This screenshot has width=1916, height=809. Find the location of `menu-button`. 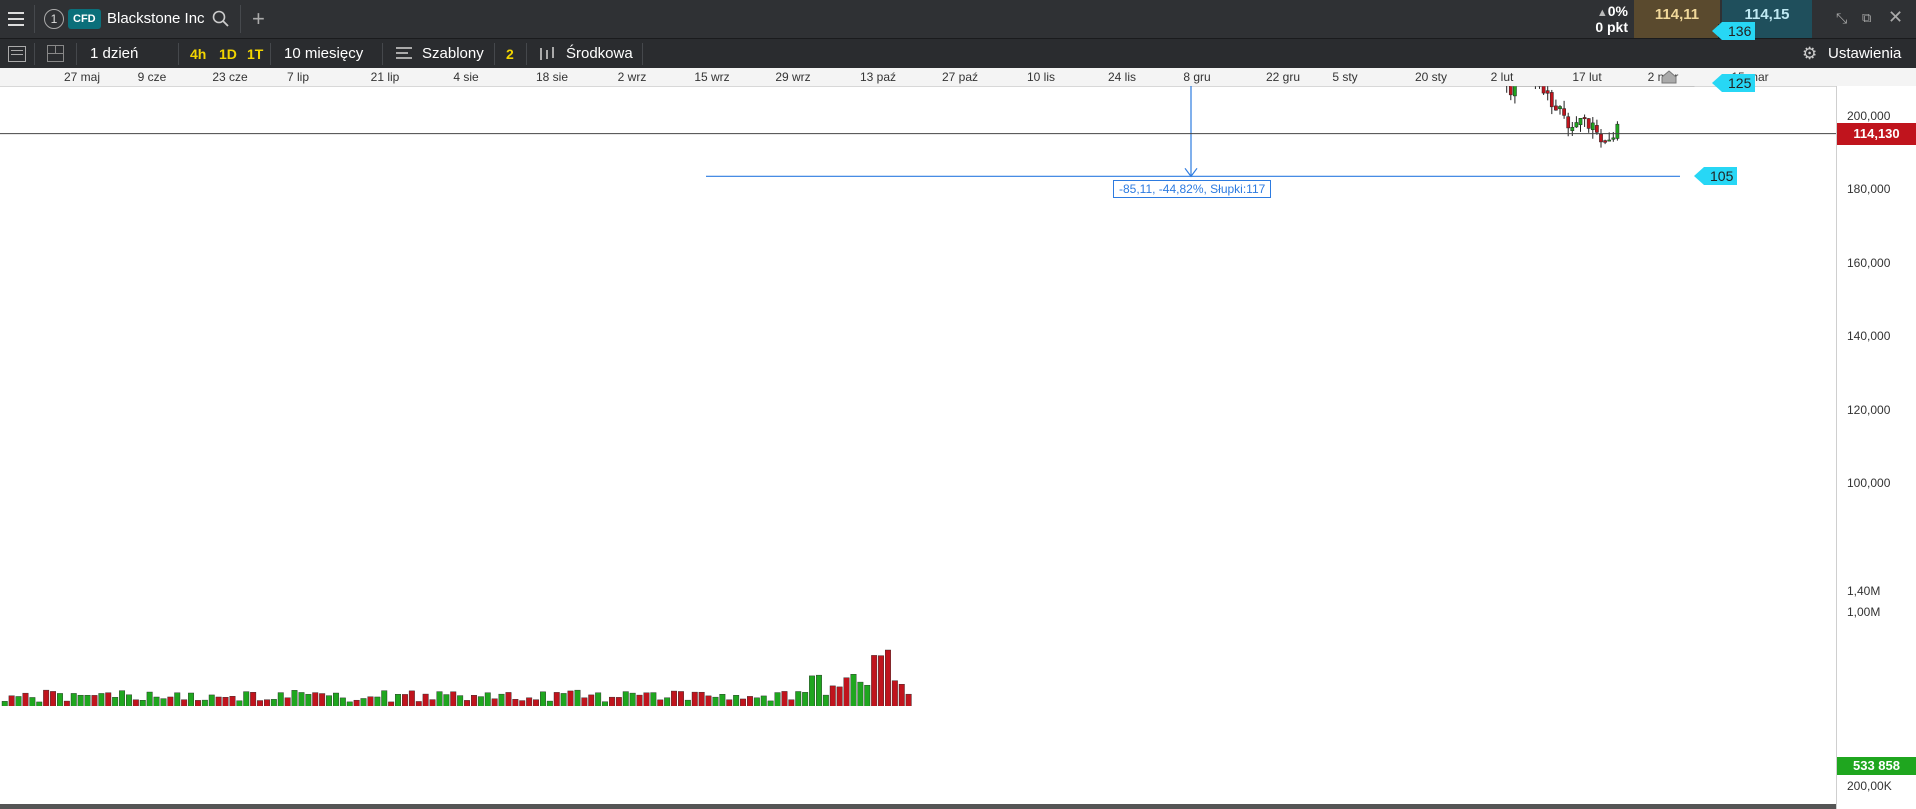

menu-button is located at coordinates (16, 18).